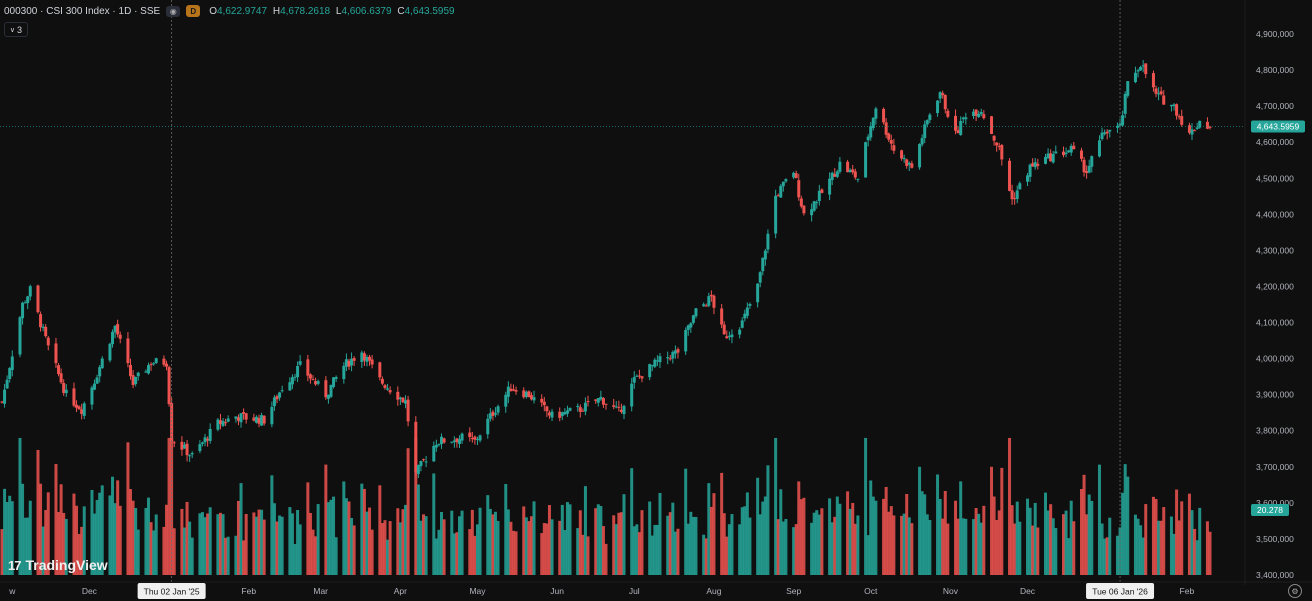 This screenshot has height=601, width=1312. I want to click on eye-icon: ◉, so click(173, 11).